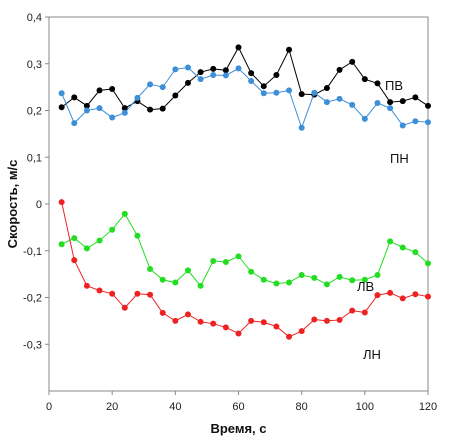  Describe the element at coordinates (112, 407) in the screenshot. I see `x-tick-label: 20` at that location.